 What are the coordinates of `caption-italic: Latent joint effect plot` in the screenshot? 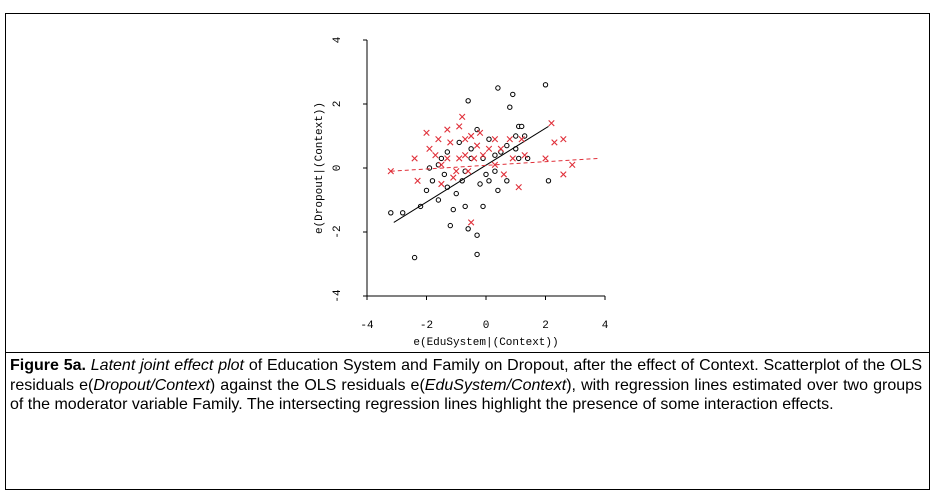 It's located at (167, 365).